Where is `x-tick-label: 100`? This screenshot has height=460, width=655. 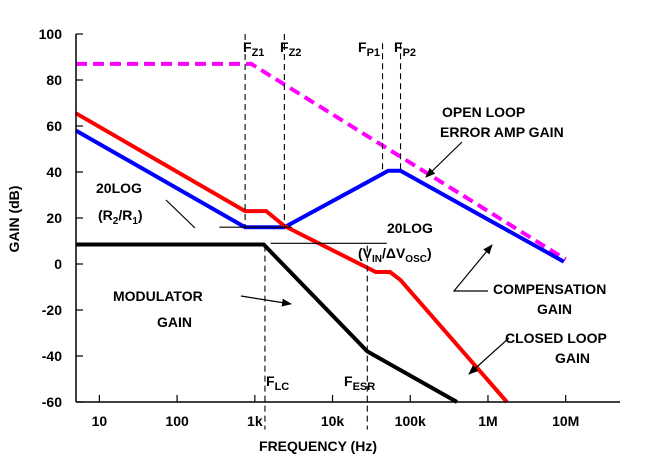 x-tick-label: 100 is located at coordinates (177, 421).